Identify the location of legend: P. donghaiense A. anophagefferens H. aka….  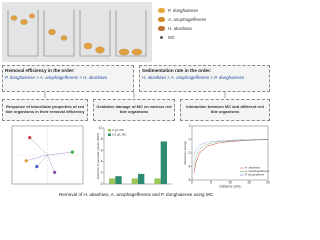
(214, 24).